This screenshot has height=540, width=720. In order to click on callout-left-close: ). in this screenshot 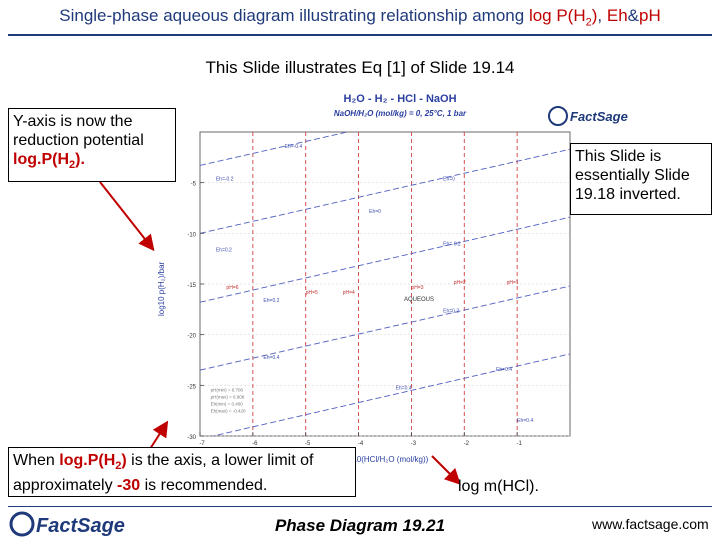, I will do `click(80, 159)`.